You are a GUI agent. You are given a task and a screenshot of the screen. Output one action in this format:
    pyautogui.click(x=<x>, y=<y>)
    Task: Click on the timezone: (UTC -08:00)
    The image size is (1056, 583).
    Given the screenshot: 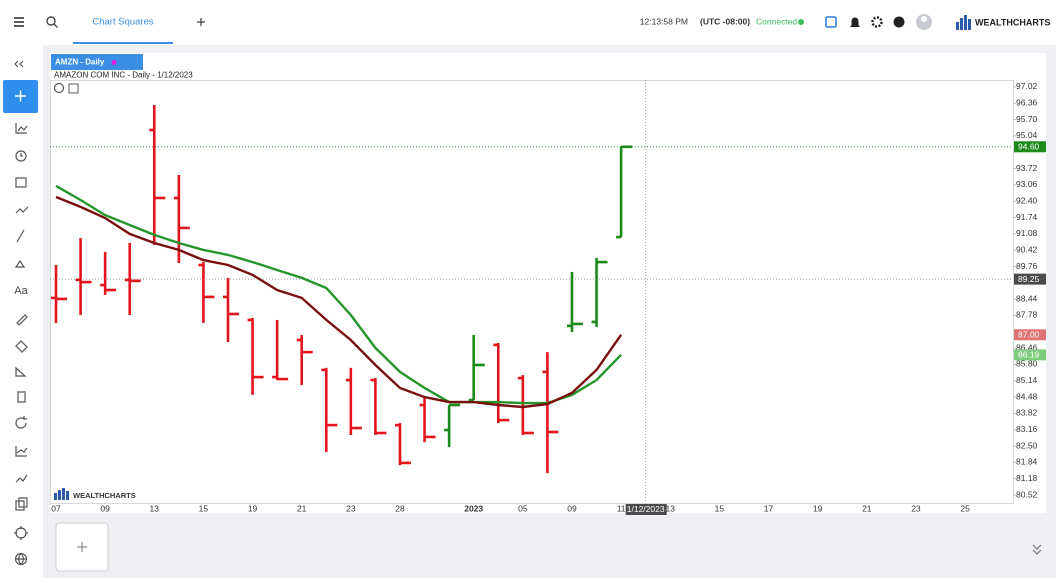 What is the action you would take?
    pyautogui.click(x=725, y=21)
    